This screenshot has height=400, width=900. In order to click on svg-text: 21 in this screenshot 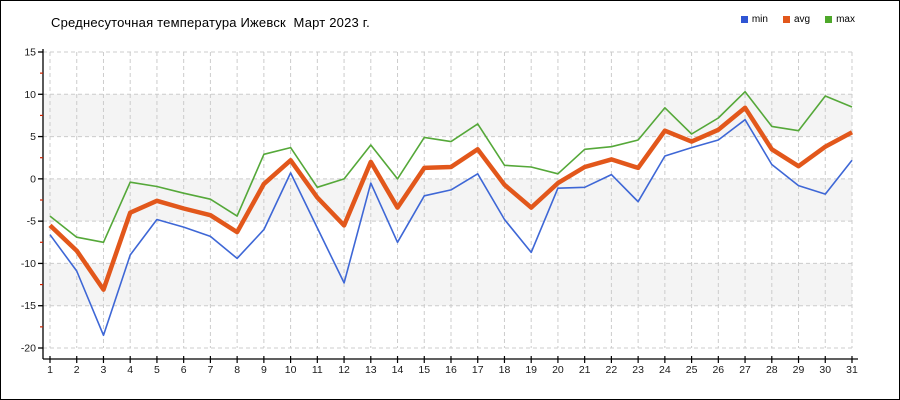, I will do `click(585, 370)`.